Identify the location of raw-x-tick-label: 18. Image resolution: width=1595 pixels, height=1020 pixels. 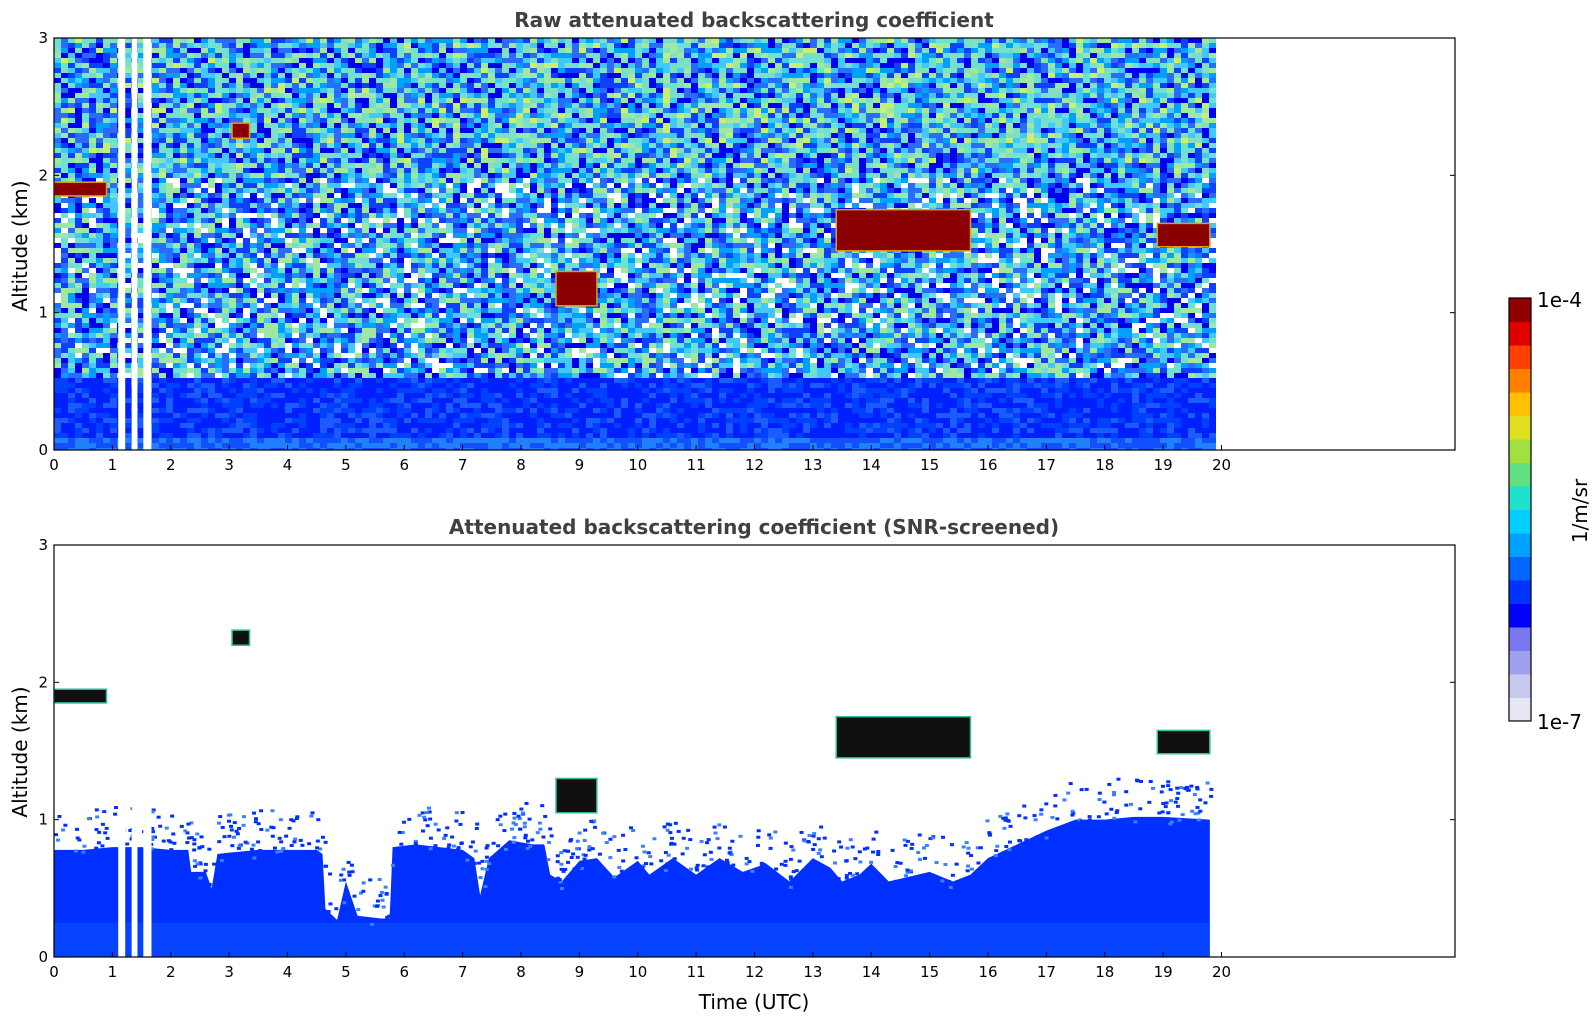
(1104, 465).